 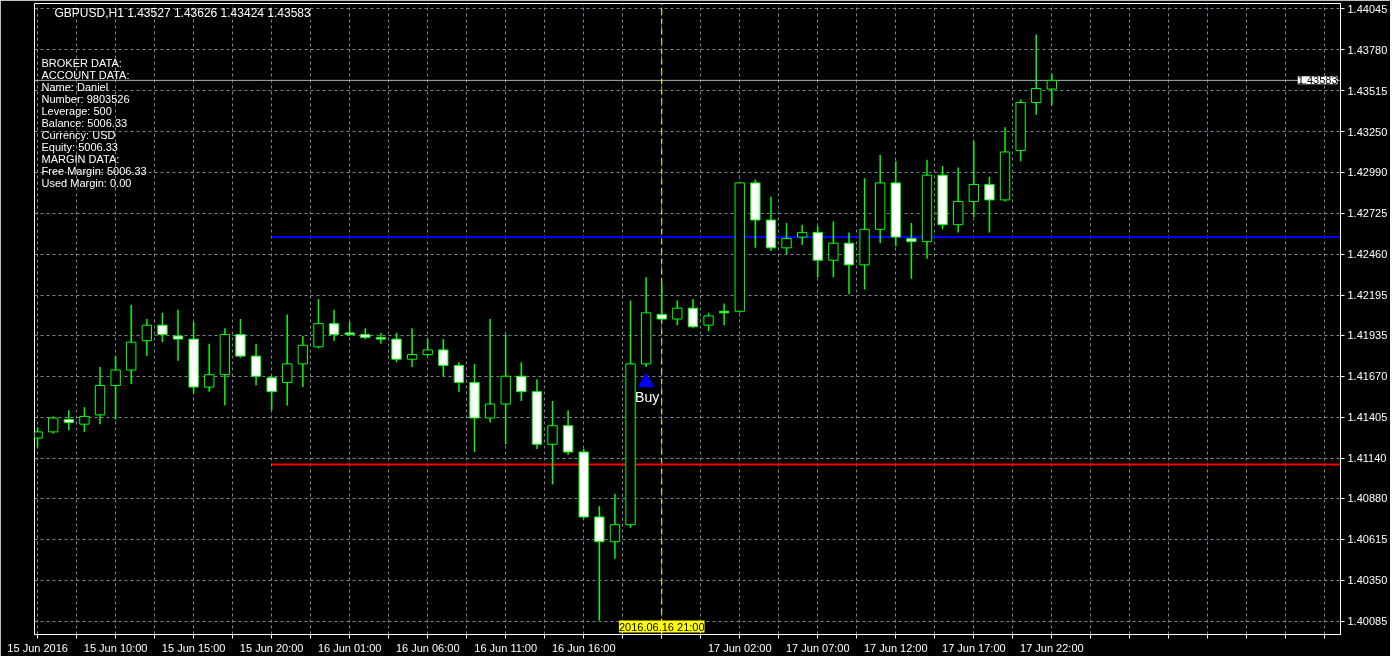 I want to click on y-tick-label: 1.42725, so click(x=1367, y=213).